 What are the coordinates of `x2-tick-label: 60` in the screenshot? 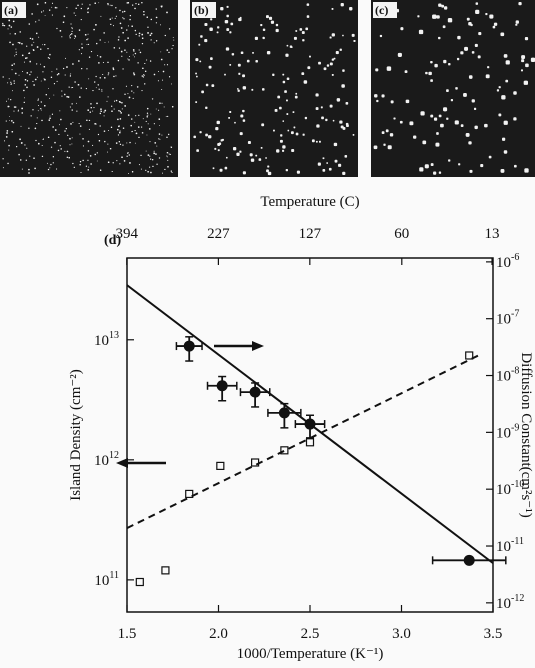 It's located at (401, 234).